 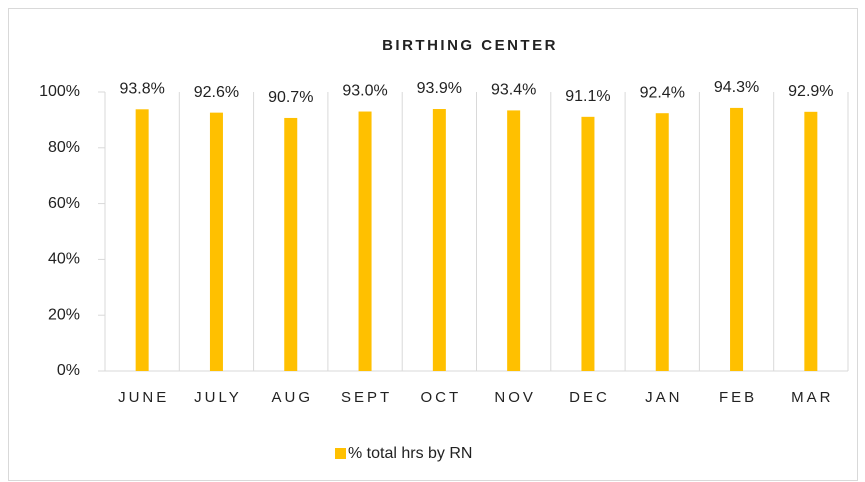 I want to click on data-label: 94.3%, so click(x=736, y=87).